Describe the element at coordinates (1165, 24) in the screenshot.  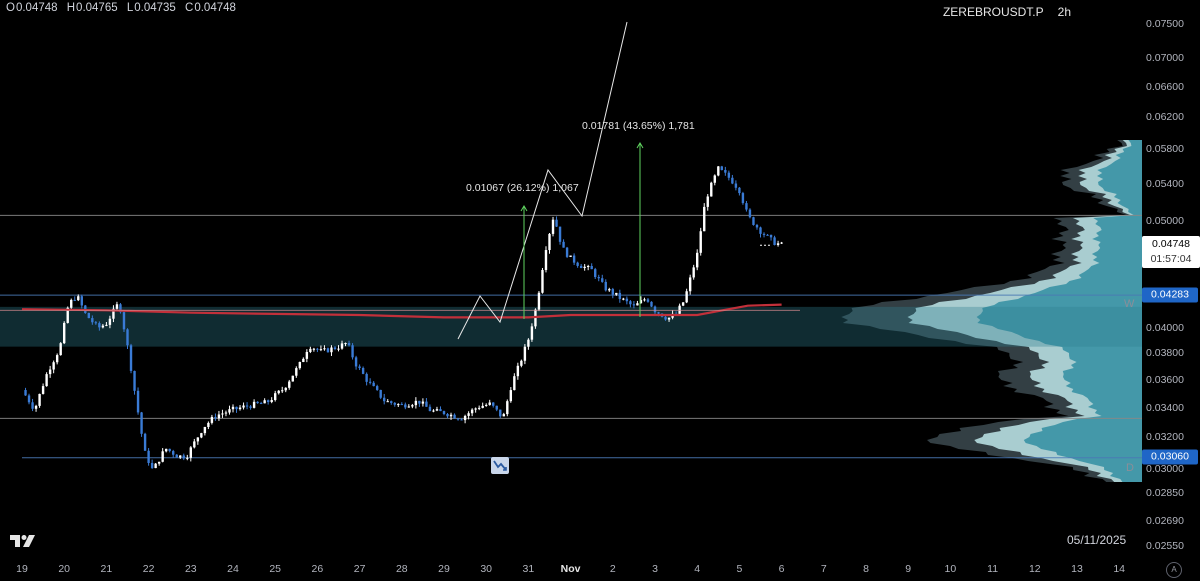
I see `price-tick: 0.07500` at that location.